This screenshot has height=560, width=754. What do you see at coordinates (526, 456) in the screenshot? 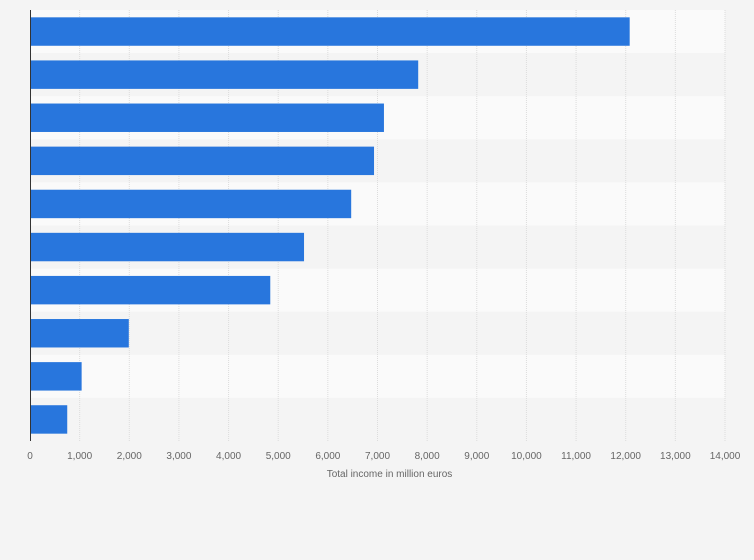
I see `x-tick-label: 10,000` at bounding box center [526, 456].